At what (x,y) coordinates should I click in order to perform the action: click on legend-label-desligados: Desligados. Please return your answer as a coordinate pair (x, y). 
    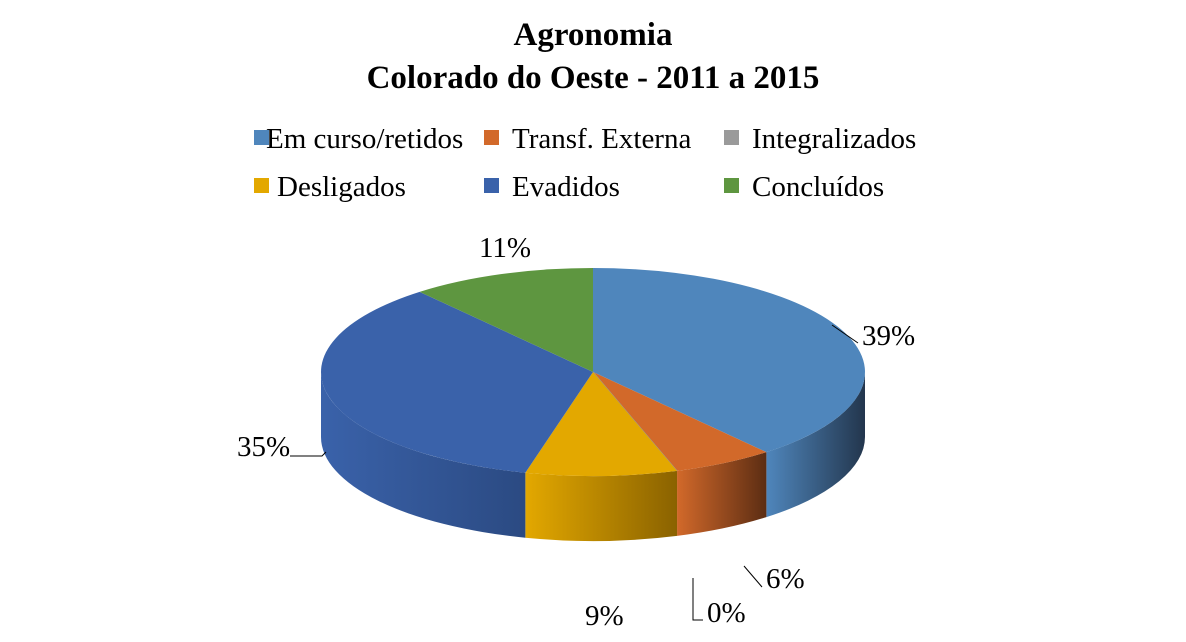
    Looking at the image, I should click on (341, 187).